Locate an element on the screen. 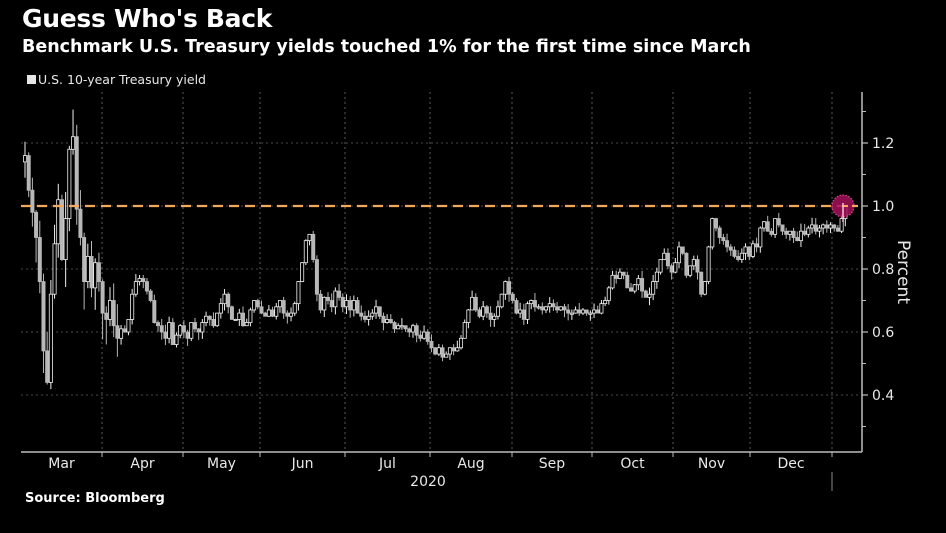 This screenshot has width=946, height=533. x-axis-year-label: 2020 is located at coordinates (428, 482).